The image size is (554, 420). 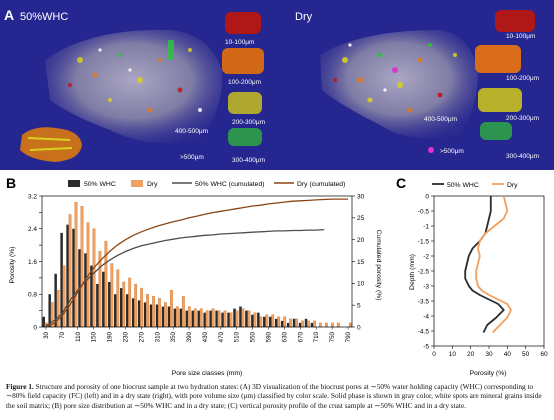 I want to click on panel-c-x-axis-label: Porosity (%), so click(x=487, y=373).